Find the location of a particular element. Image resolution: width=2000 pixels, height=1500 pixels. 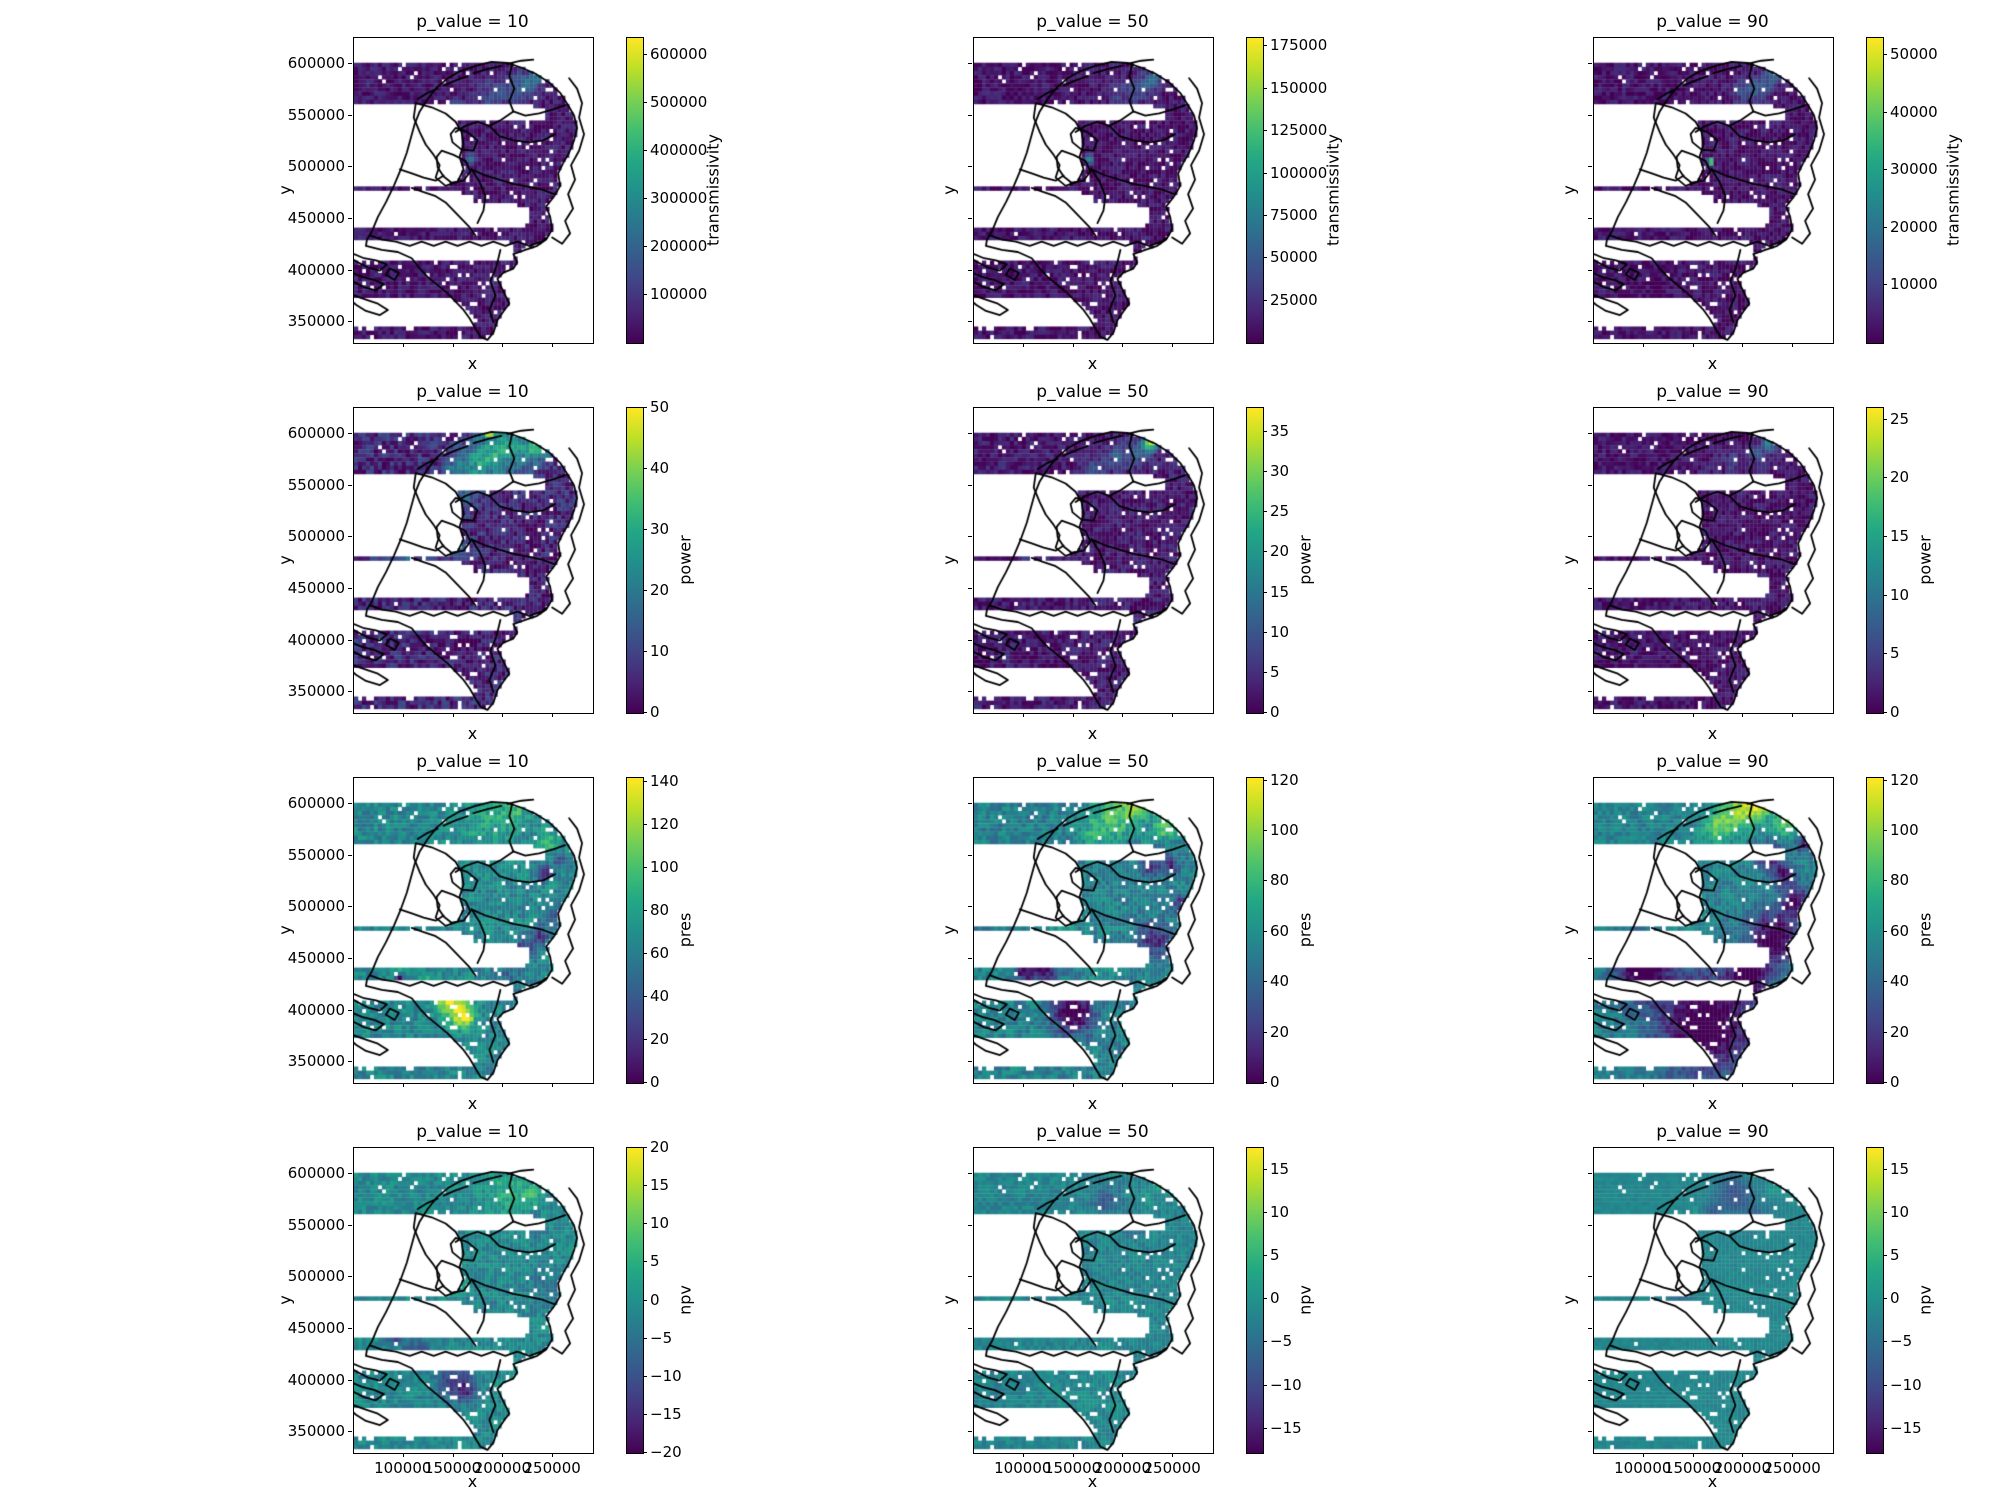

colorbar-tick-label: −5 is located at coordinates (661, 1337).